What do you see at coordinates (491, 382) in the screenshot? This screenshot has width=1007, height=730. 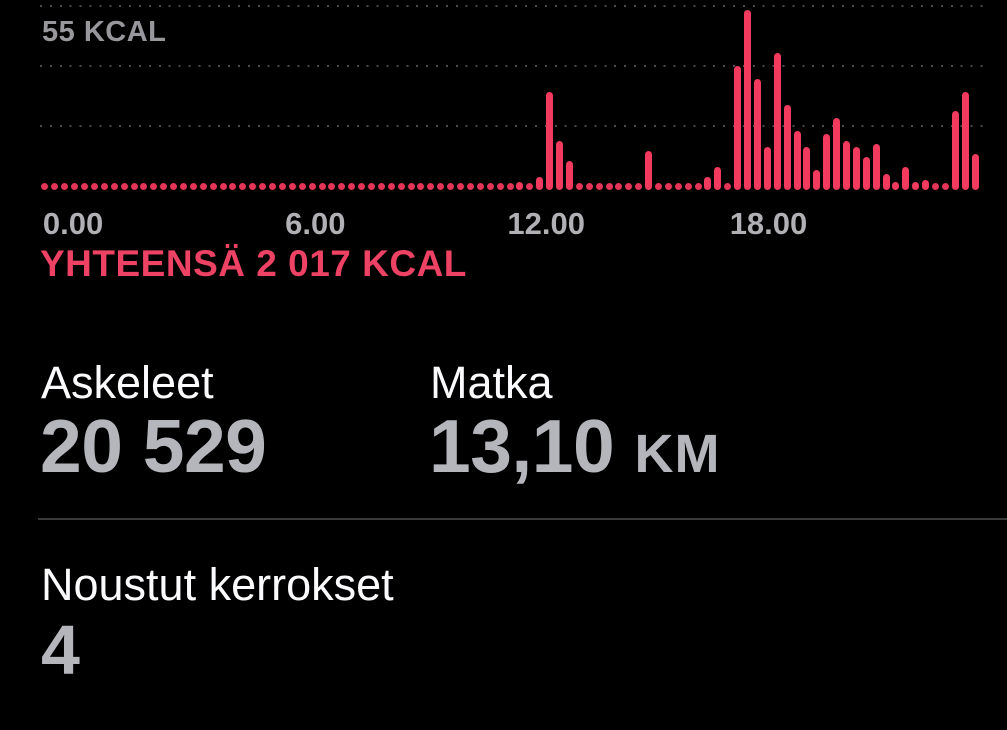 I see `distance-label: Matka` at bounding box center [491, 382].